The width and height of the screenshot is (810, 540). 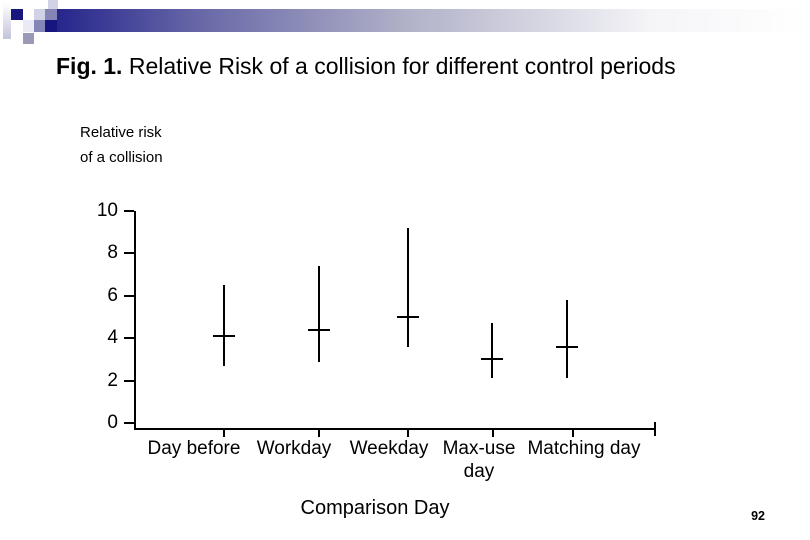 What do you see at coordinates (135, 320) in the screenshot?
I see `y-axis-line` at bounding box center [135, 320].